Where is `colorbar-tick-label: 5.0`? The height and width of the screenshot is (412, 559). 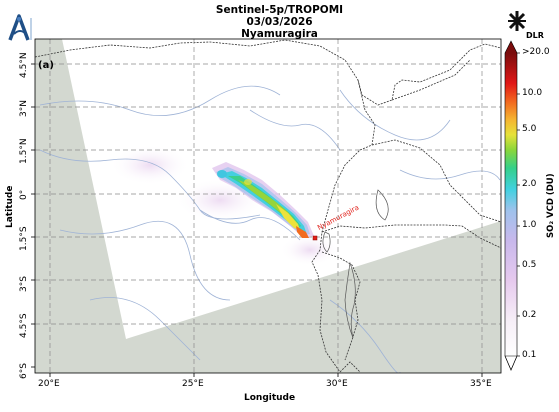 colorbar-tick-label: 5.0 is located at coordinates (529, 129).